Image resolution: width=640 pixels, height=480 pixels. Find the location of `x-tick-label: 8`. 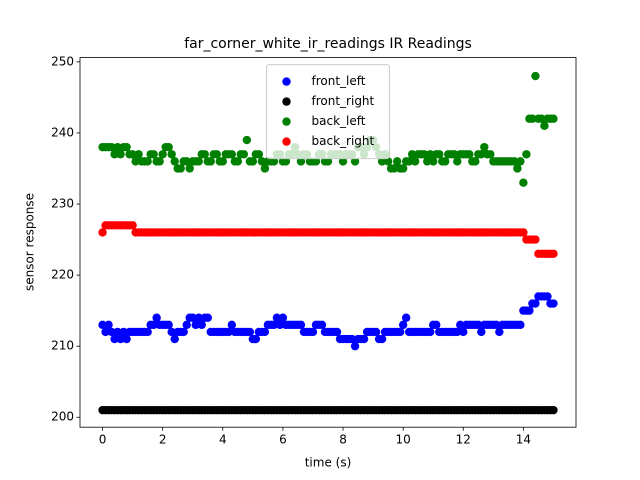

x-tick-label: 8 is located at coordinates (343, 440).